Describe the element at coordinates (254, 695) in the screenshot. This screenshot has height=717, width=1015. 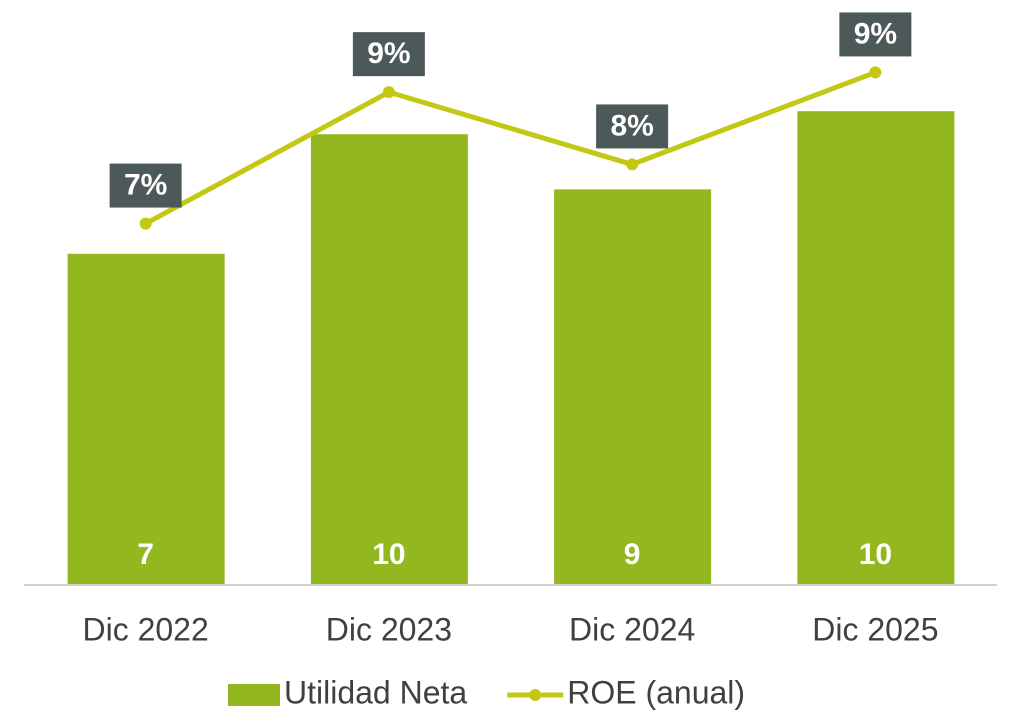
I see `legend-swatch` at that location.